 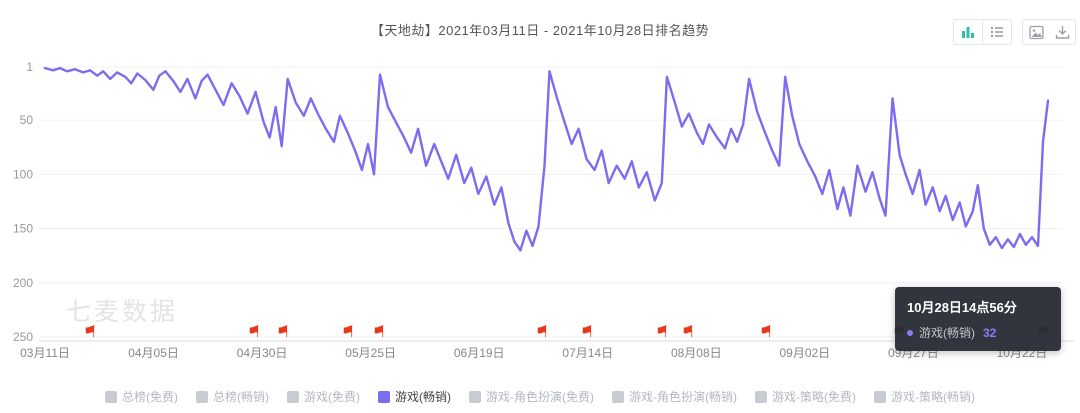 I want to click on x-tick-label: 05月25日, so click(x=370, y=353).